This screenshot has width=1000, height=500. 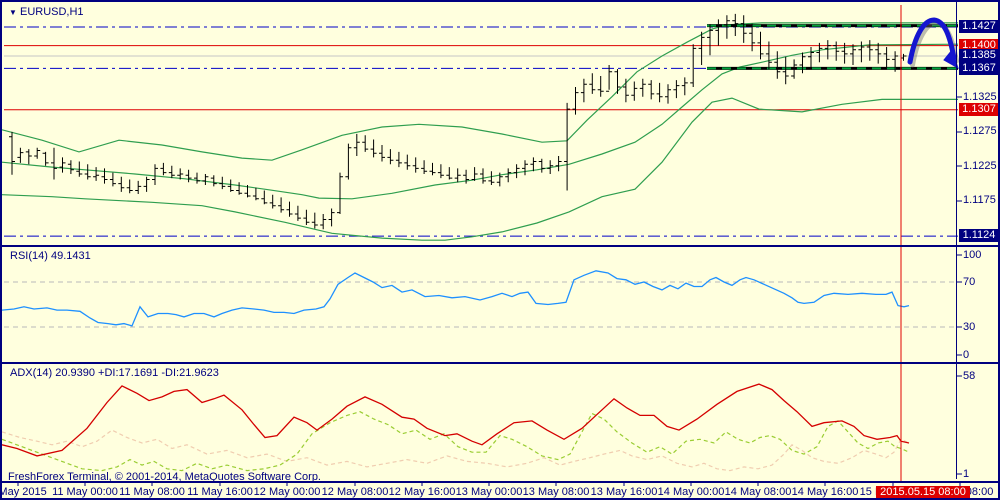 What do you see at coordinates (978, 235) in the screenshot?
I see `price-level-badge: 1.1124` at bounding box center [978, 235].